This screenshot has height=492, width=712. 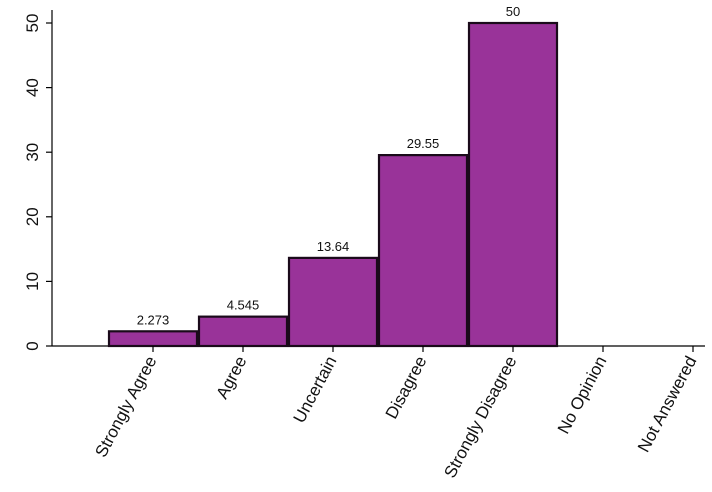 I want to click on y-tick-label: 40, so click(x=32, y=87).